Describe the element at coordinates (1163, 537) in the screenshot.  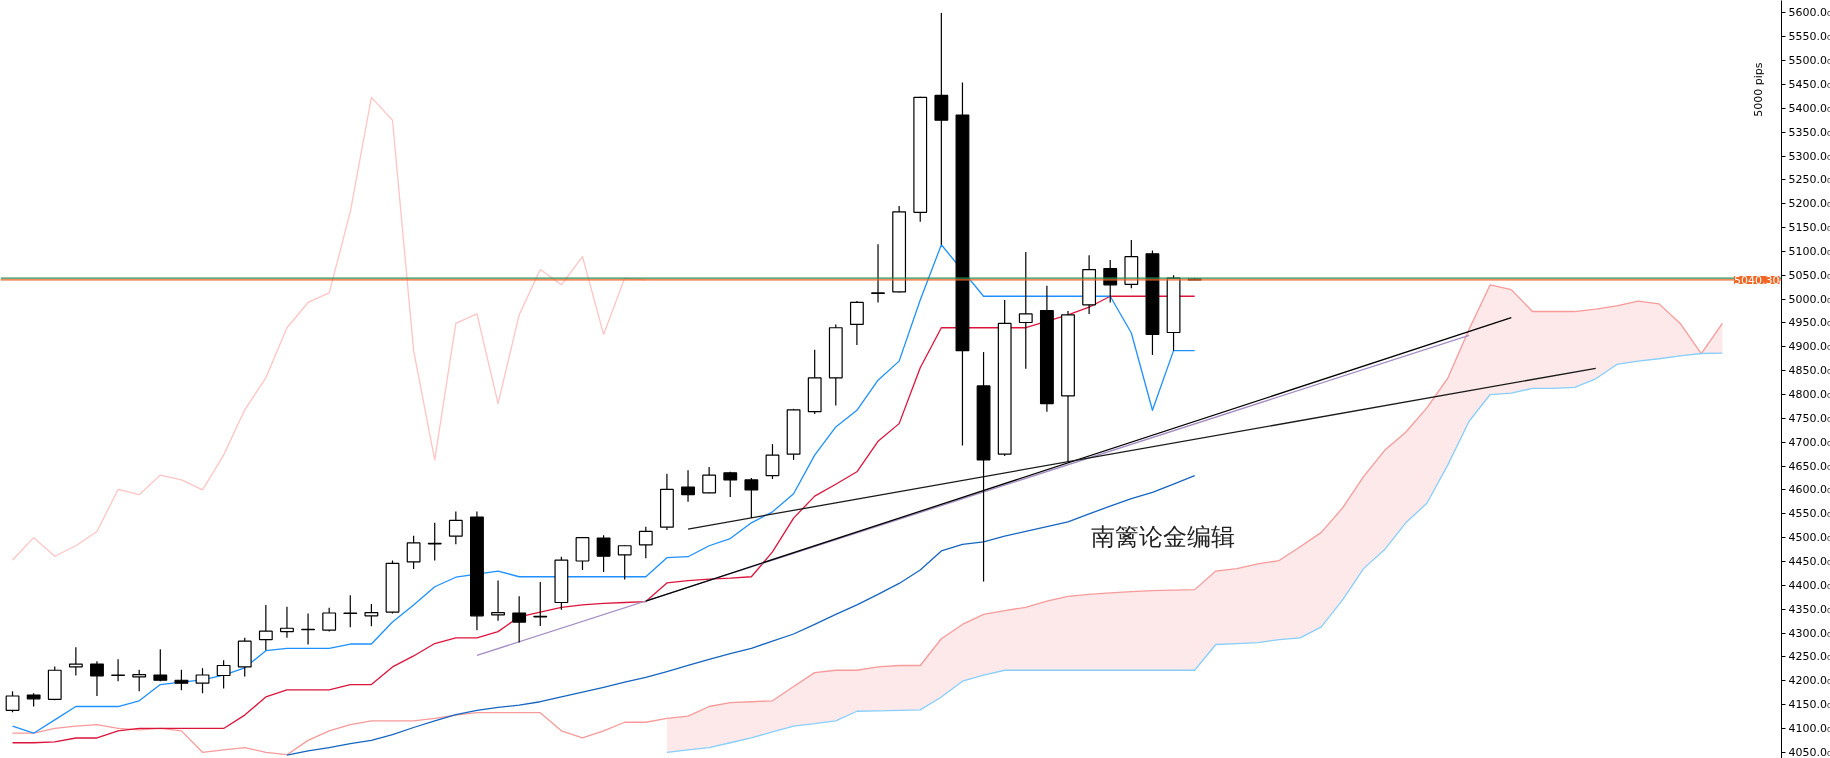
I see `annotation: 南篱论金编辑` at that location.